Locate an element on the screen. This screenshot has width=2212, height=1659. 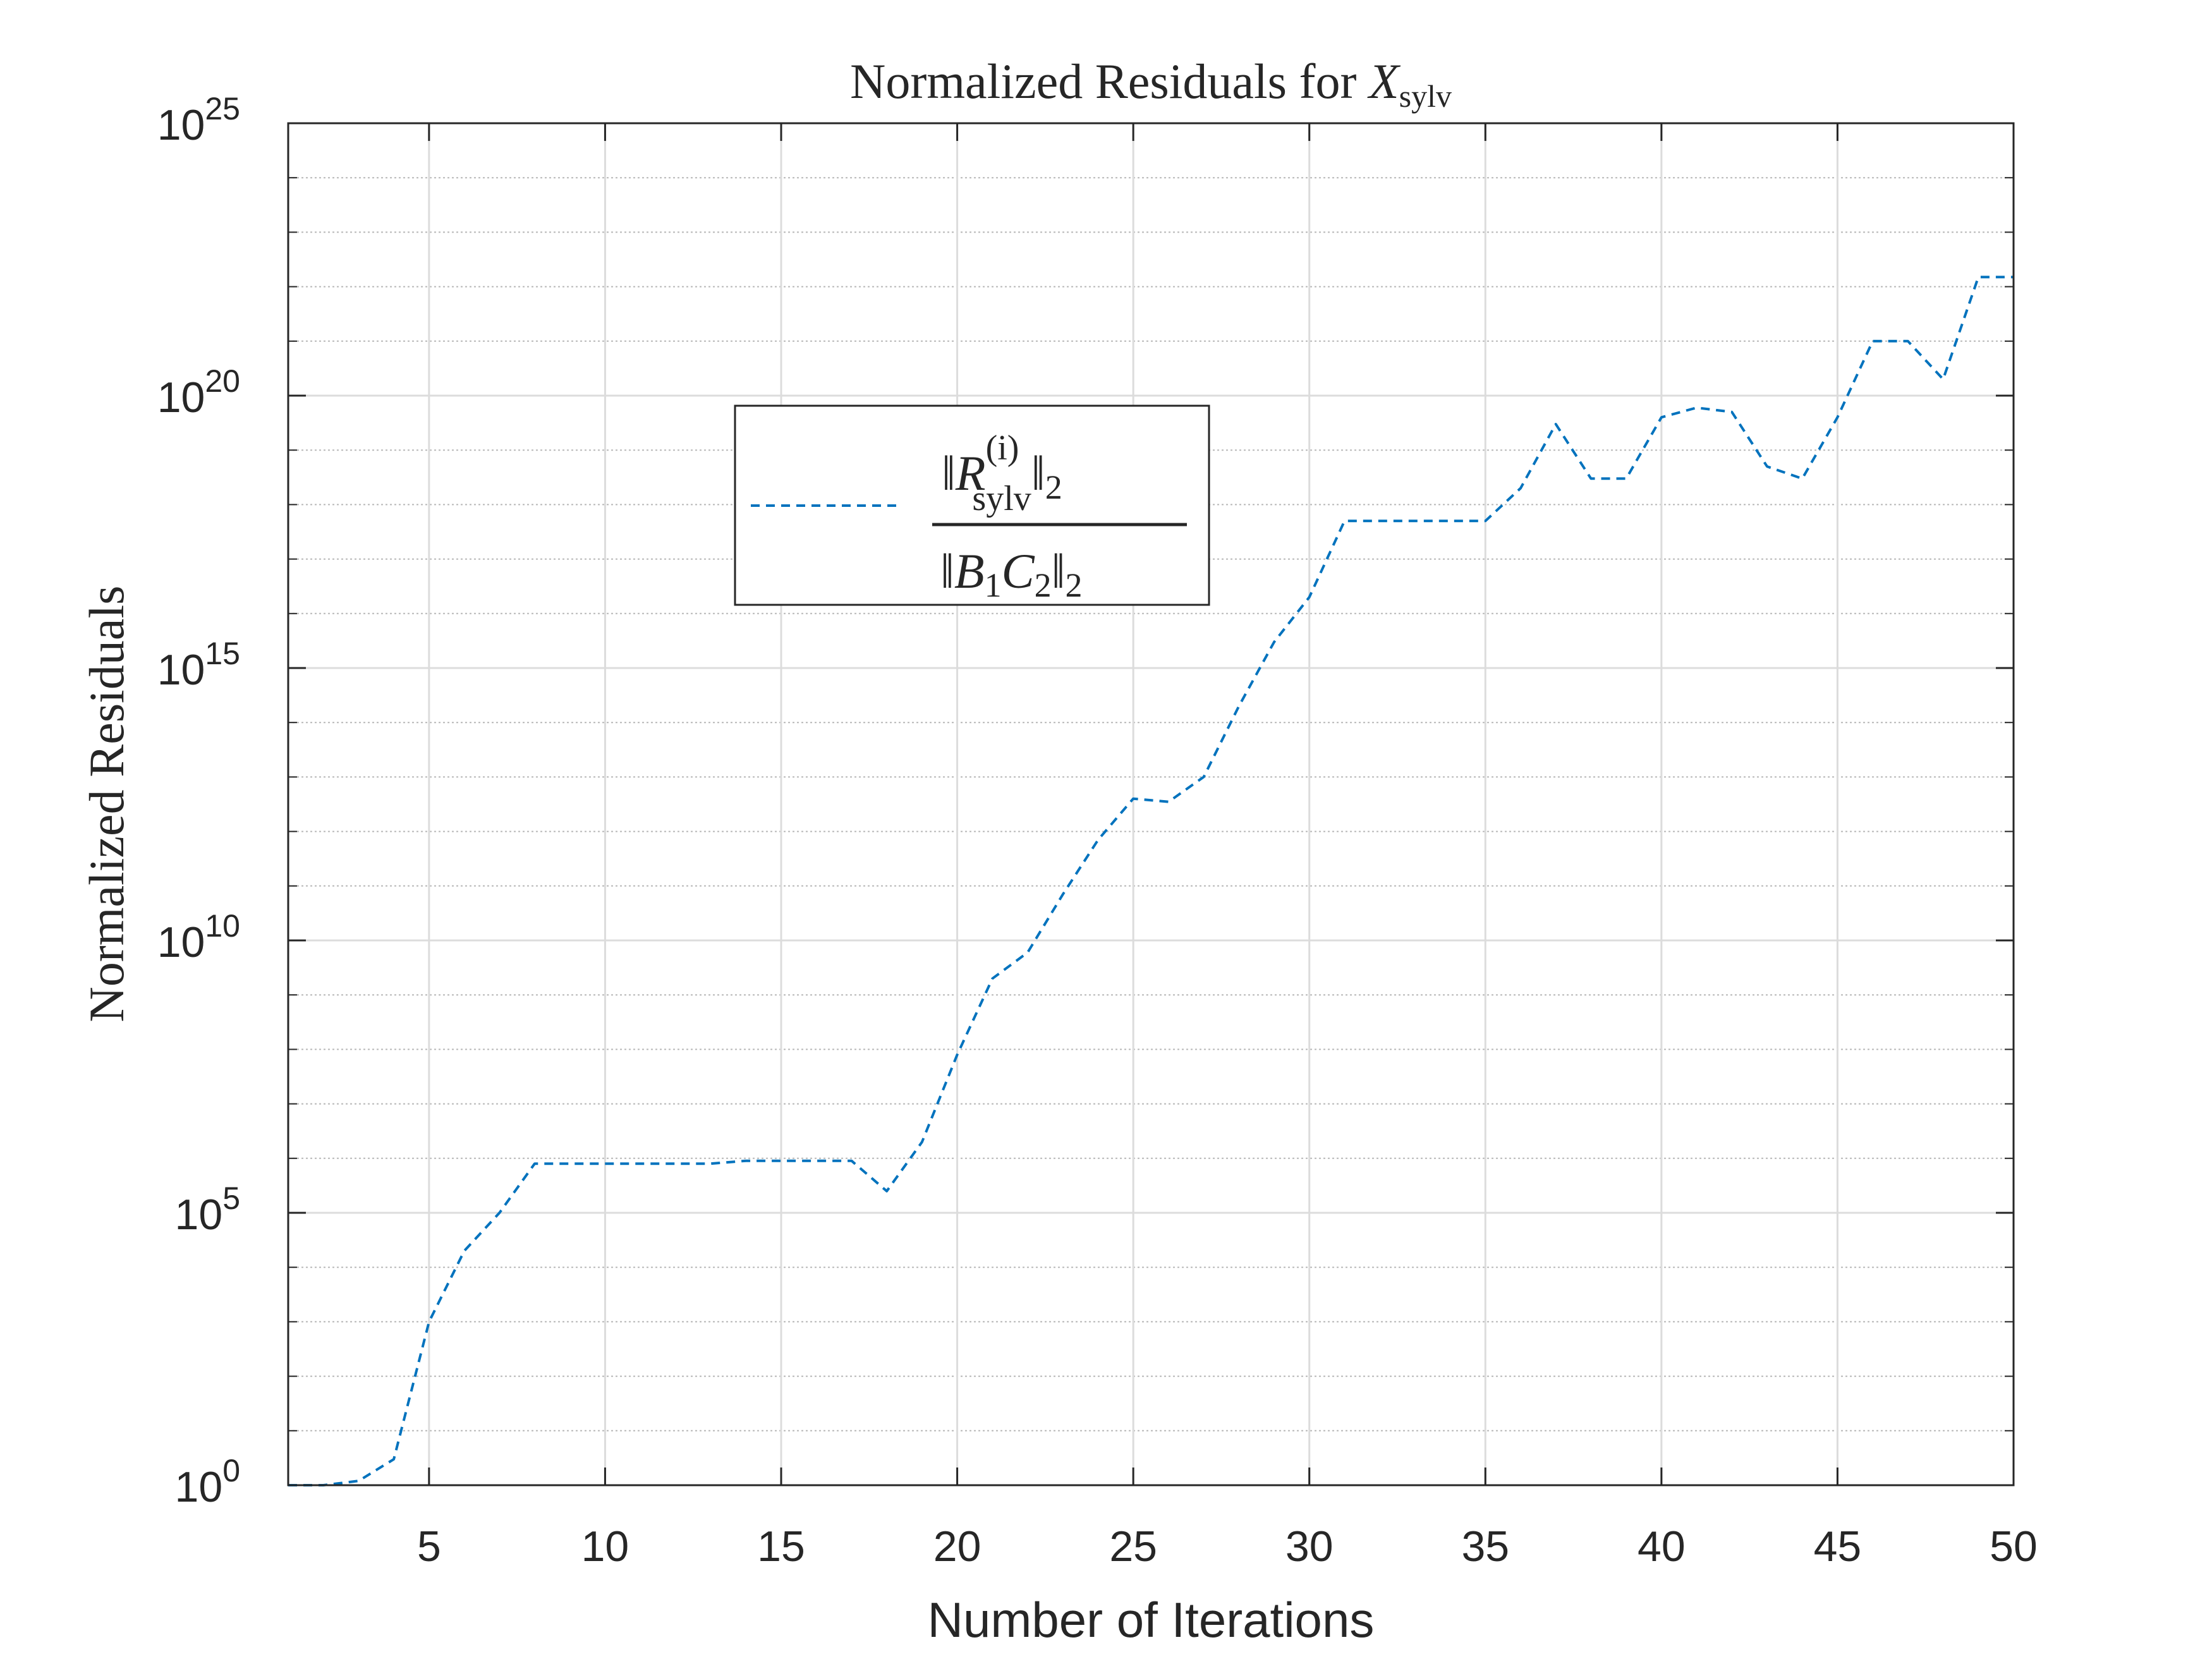
legend-den-b-sub: 1 is located at coordinates (993, 585).